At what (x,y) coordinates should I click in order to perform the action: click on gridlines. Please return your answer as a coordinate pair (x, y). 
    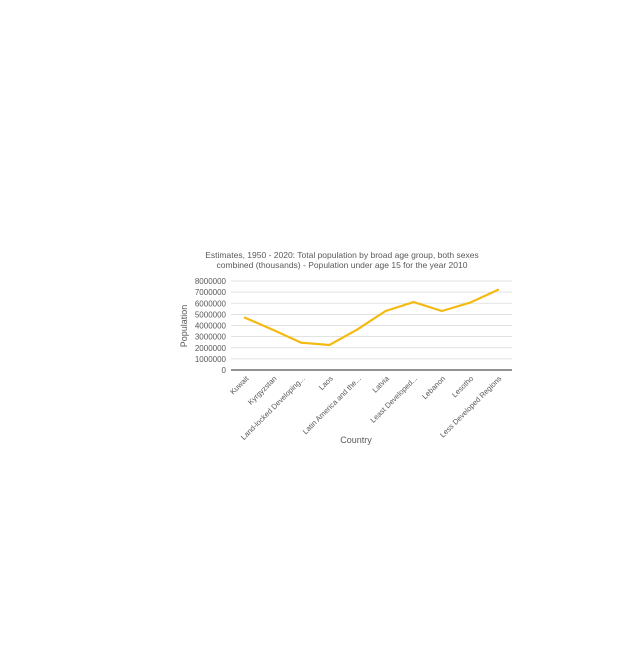
    Looking at the image, I should click on (371, 320).